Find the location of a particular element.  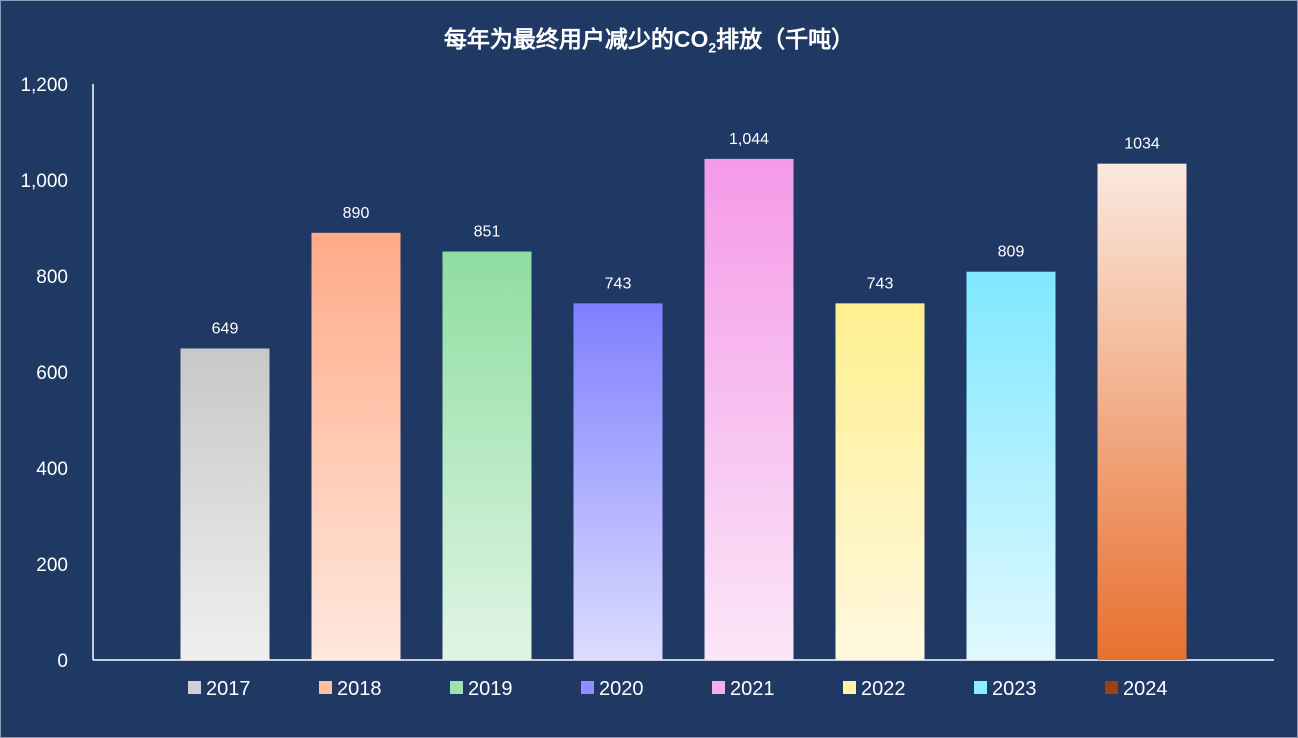

legend-swatch-2023 is located at coordinates (980, 687).